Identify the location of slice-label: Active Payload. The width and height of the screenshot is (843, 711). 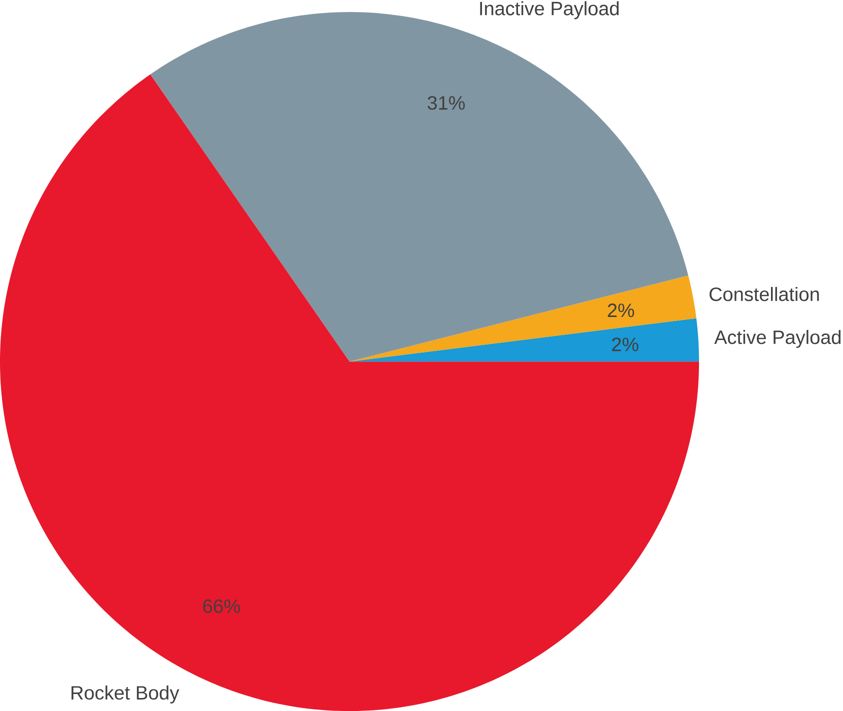
(777, 339).